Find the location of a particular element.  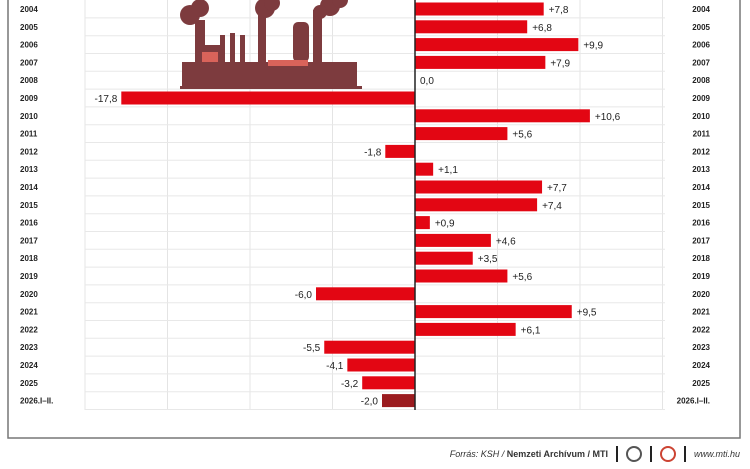

data-label: +6,8 is located at coordinates (542, 28).